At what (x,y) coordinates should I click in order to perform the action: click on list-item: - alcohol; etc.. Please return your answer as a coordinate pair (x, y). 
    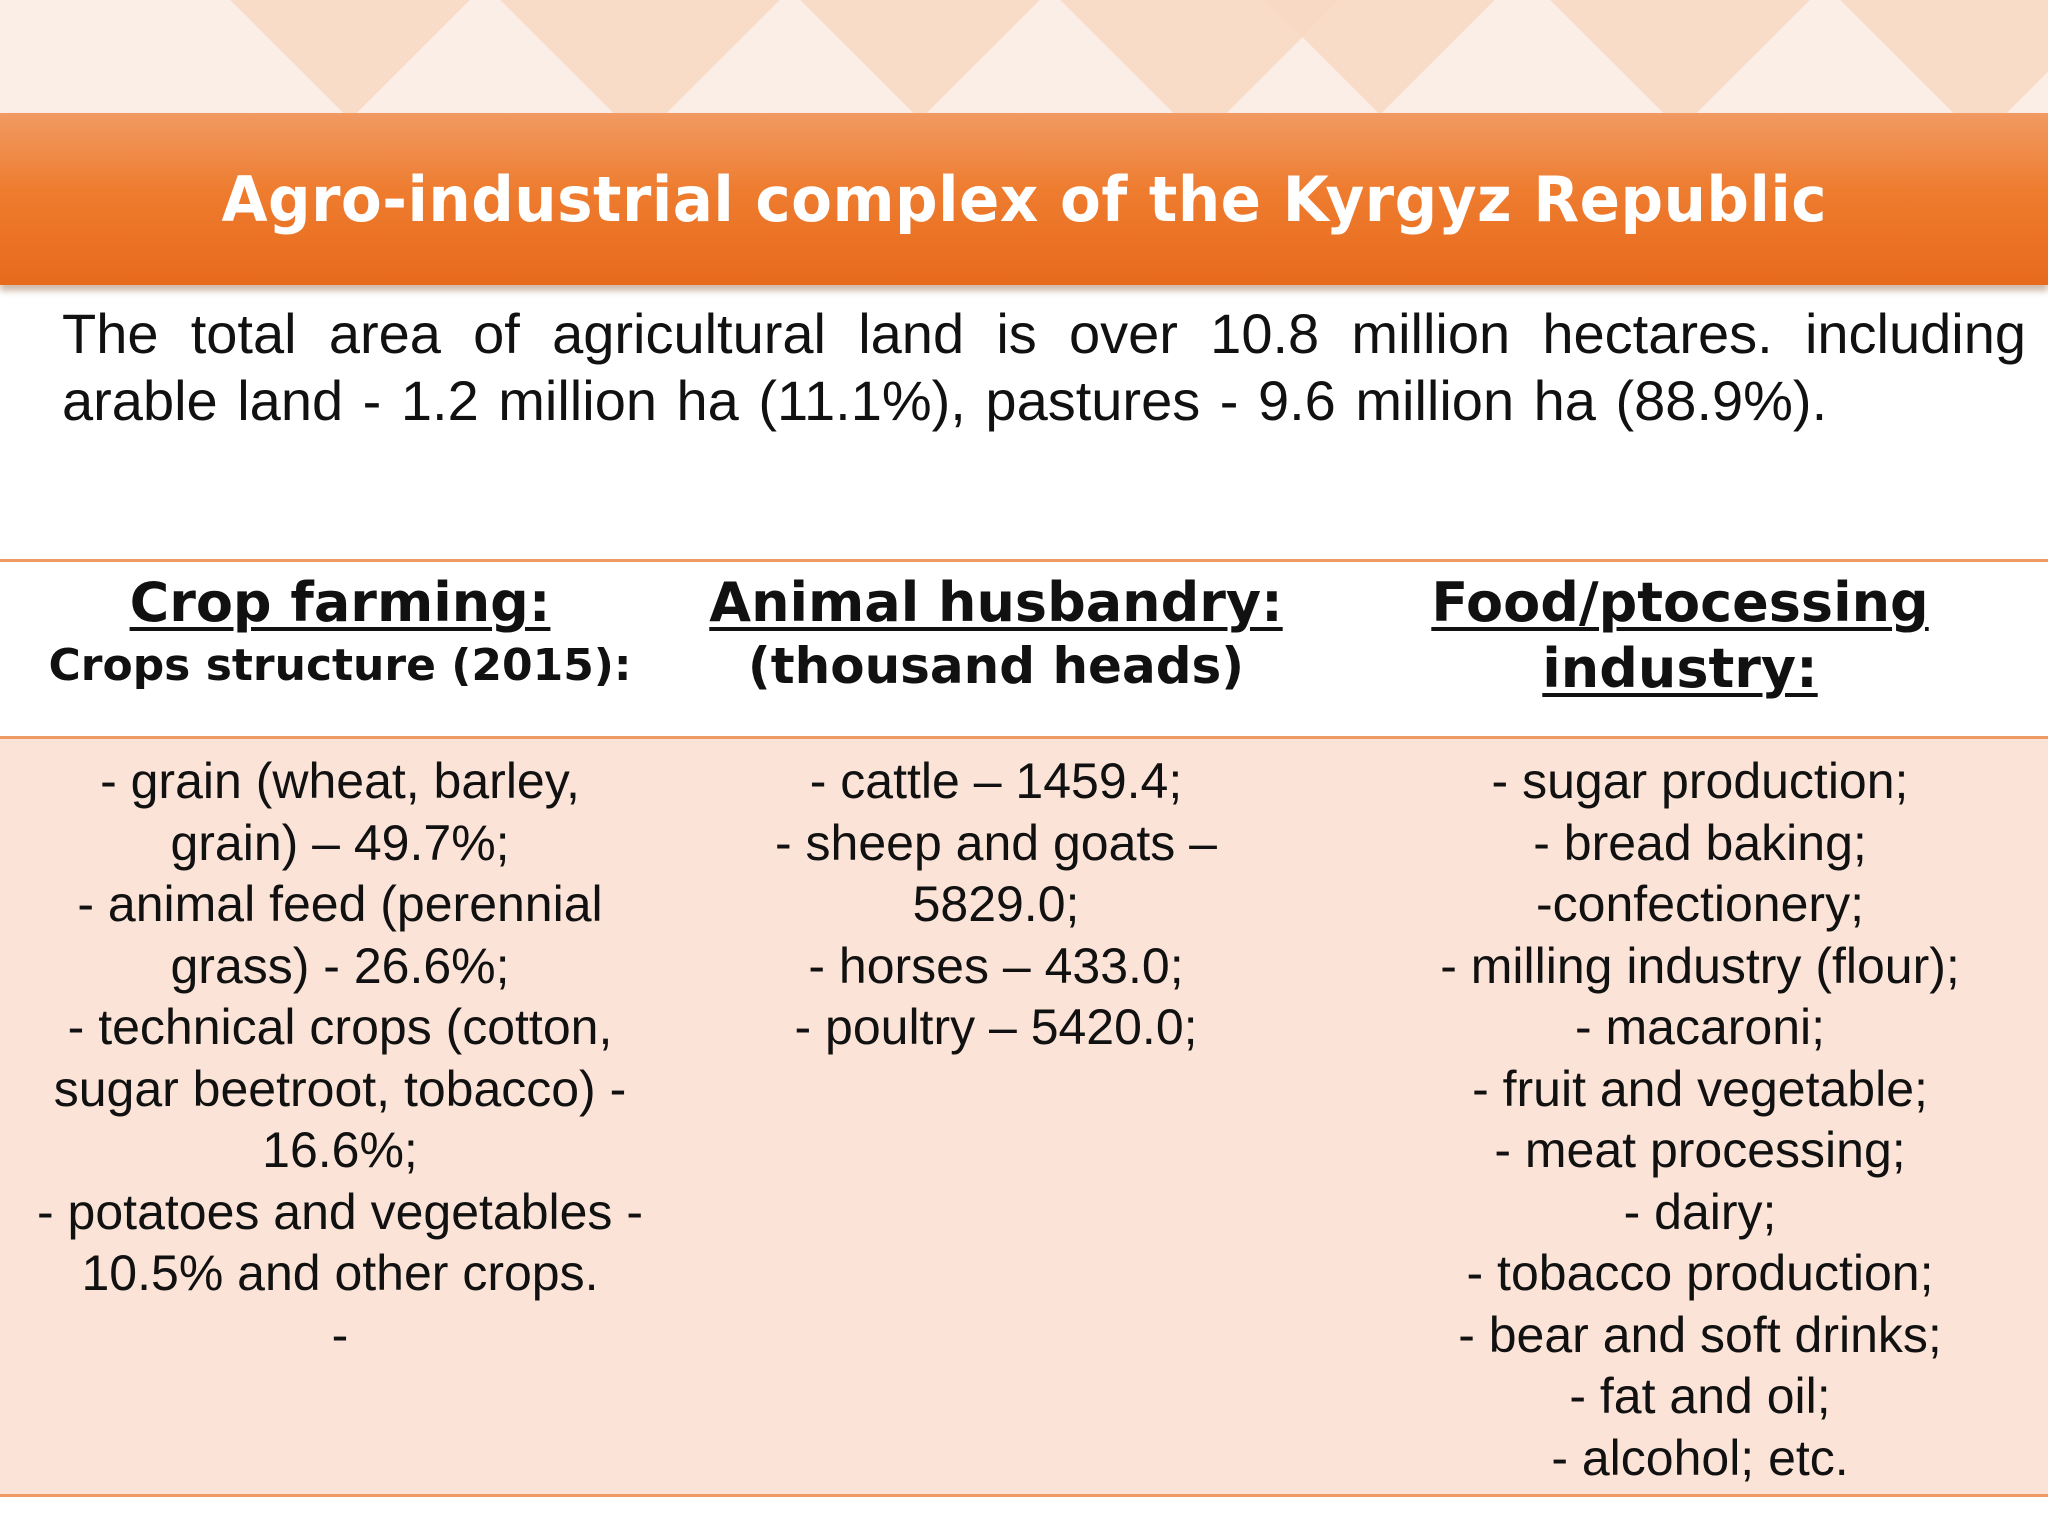
    Looking at the image, I should click on (1700, 1457).